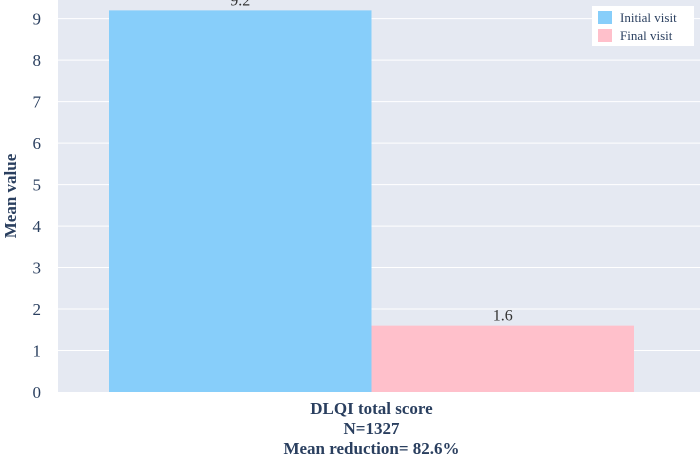 The image size is (700, 464). I want to click on legend-label: Initial visit, so click(648, 17).